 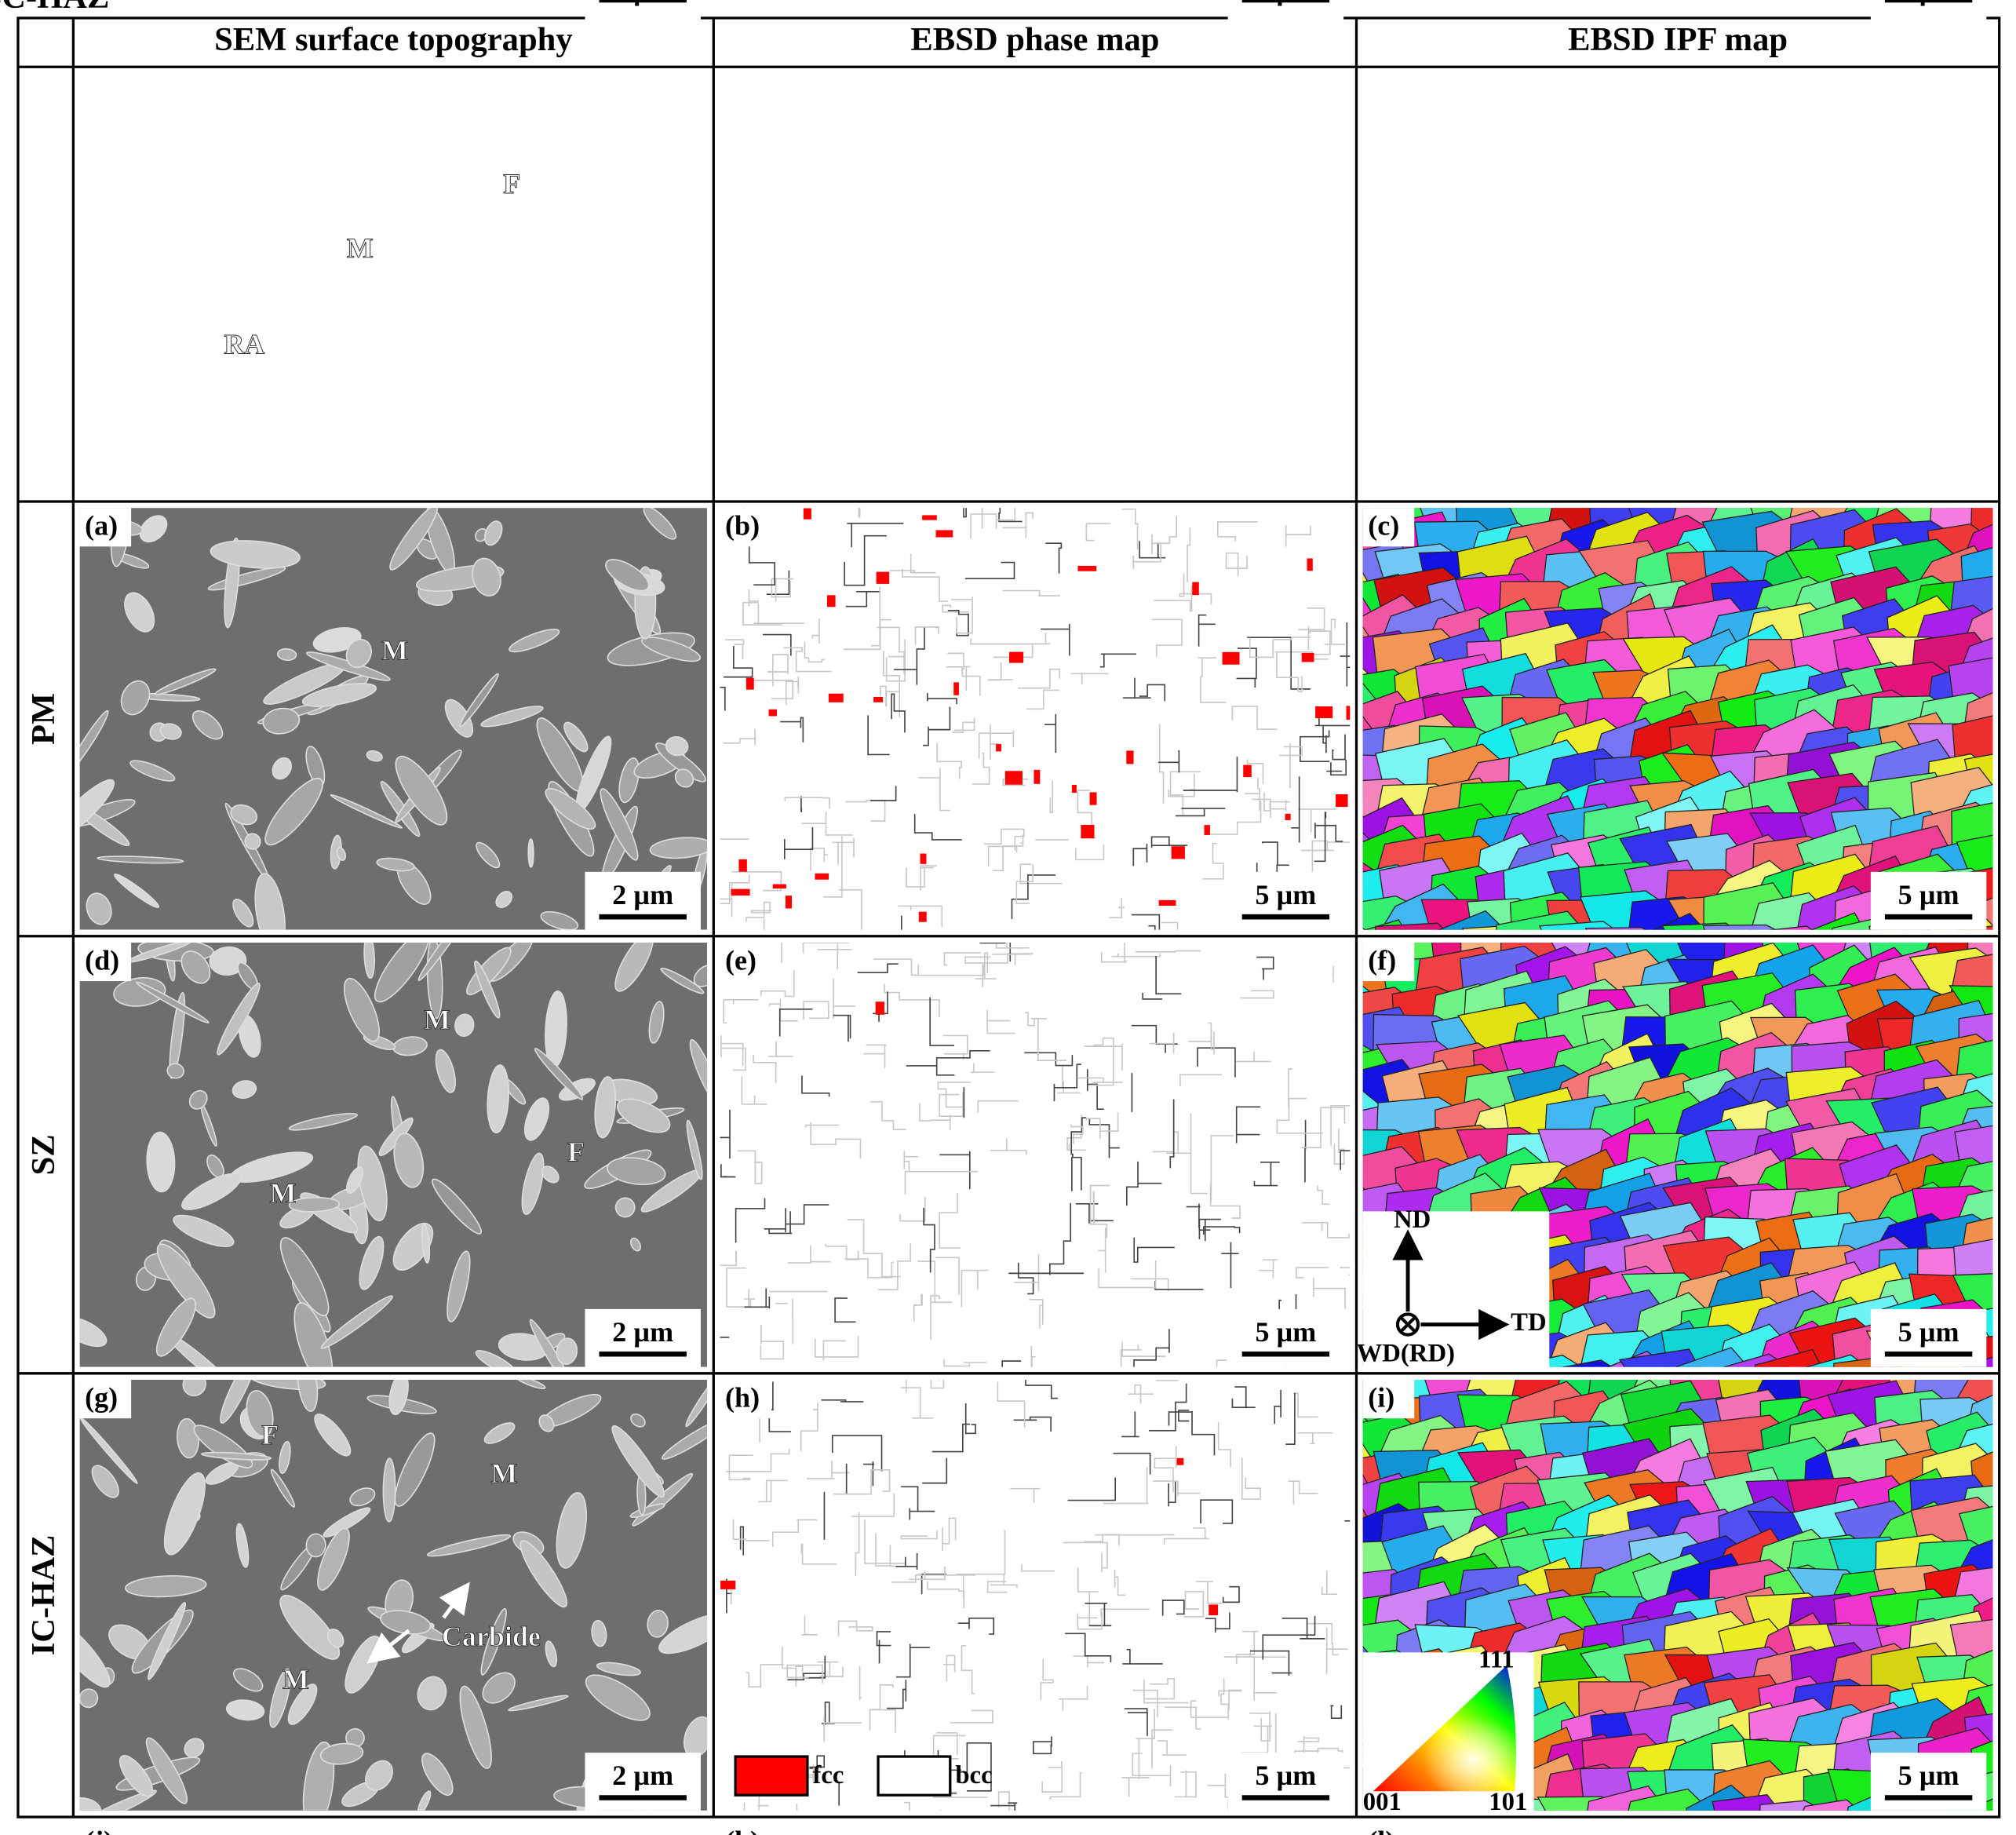 I want to click on annotation: M, so click(x=282, y=1193).